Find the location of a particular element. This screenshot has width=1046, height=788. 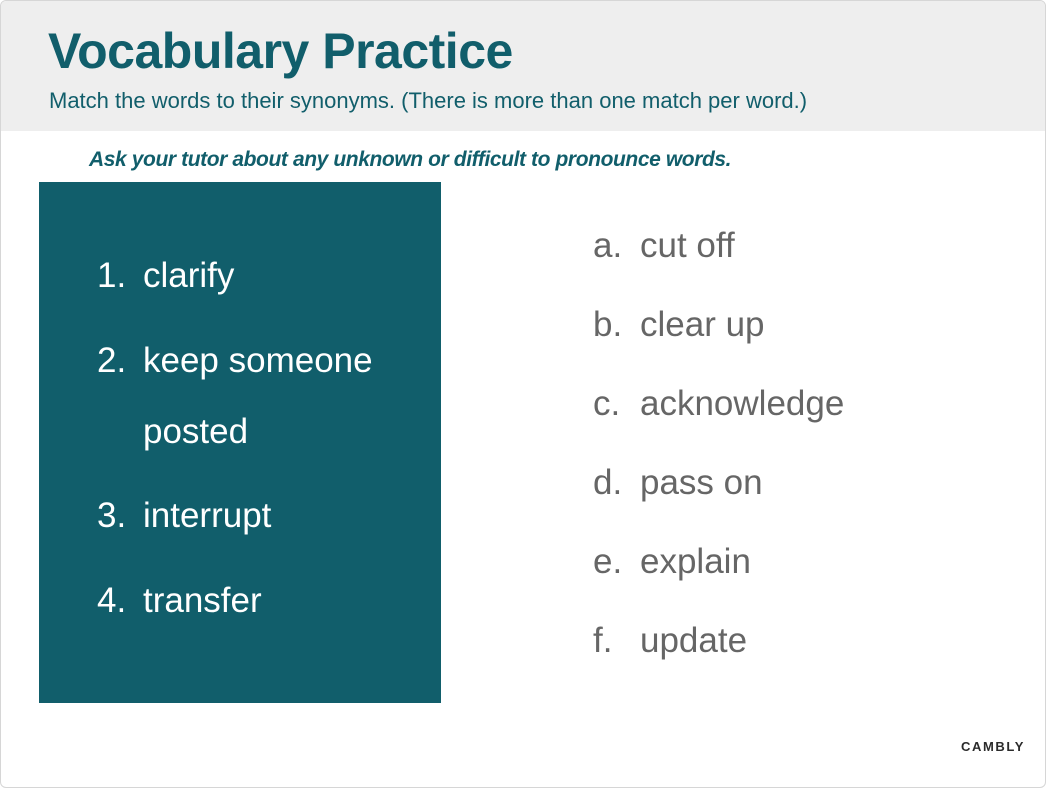

synonym-text: clear up is located at coordinates (702, 324).